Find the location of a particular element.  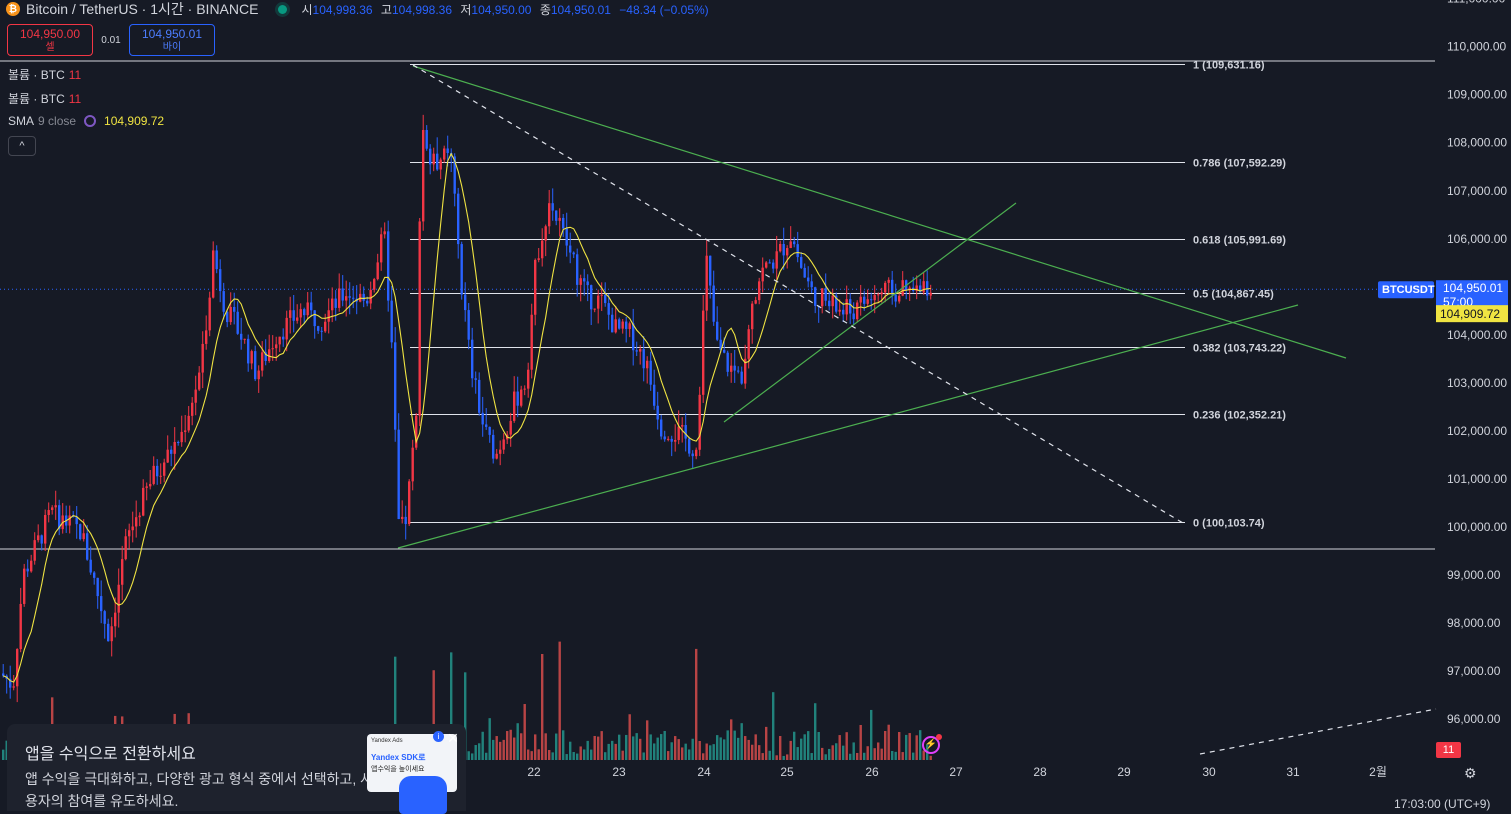

sell-button: 104,950.00 셀 is located at coordinates (50, 40).